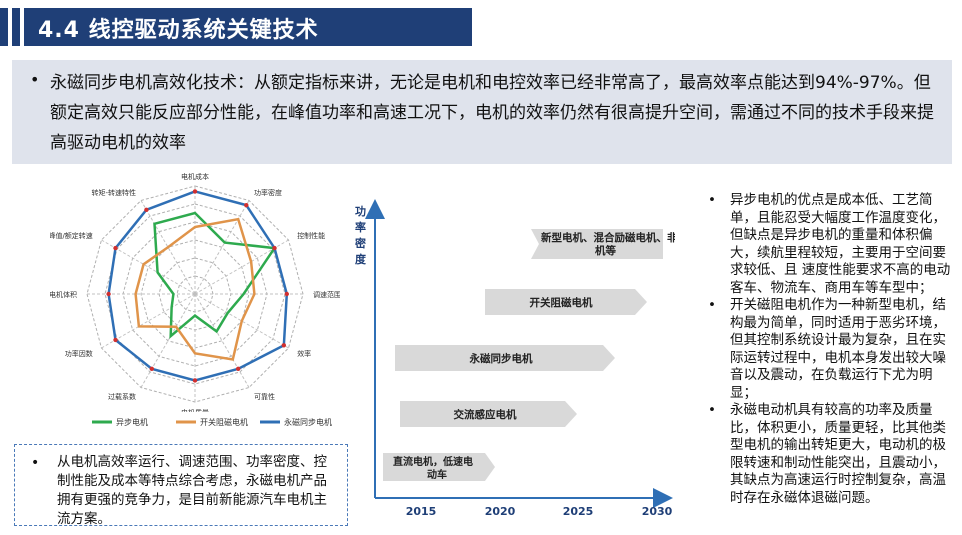 This screenshot has width=962, height=535. I want to click on svg-text: 交流感应电机, so click(485, 414).